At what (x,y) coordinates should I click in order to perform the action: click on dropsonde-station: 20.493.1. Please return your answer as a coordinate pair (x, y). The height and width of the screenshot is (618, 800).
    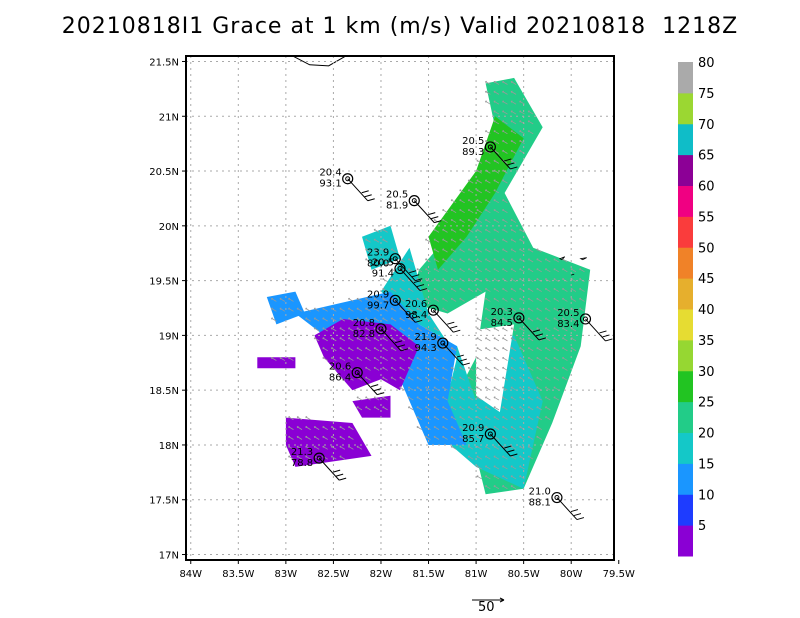
    Looking at the image, I should click on (347, 185).